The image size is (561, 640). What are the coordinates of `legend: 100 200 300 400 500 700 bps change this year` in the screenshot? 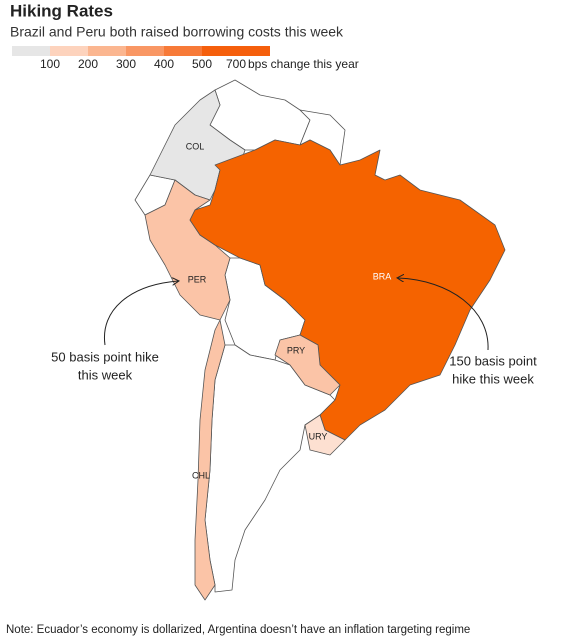 It's located at (185, 58).